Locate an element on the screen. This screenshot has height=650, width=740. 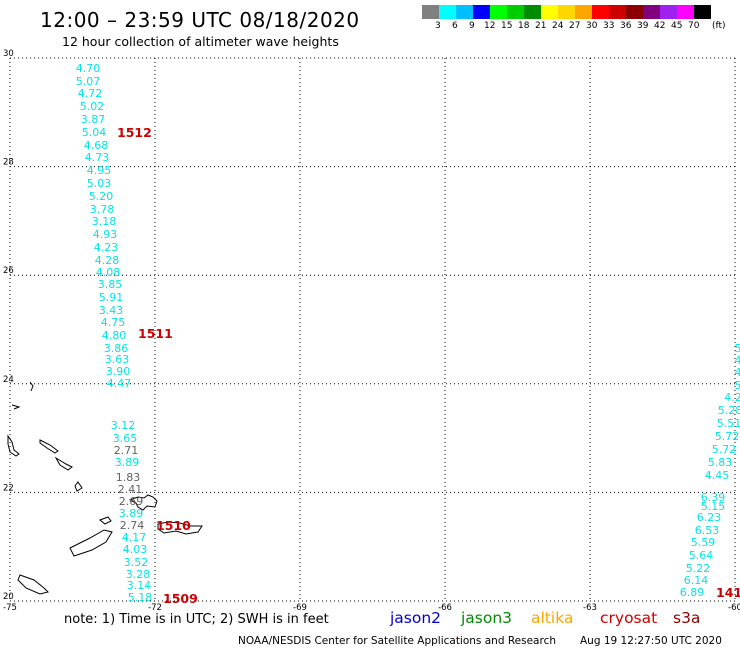
lon-label: -75 is located at coordinates (10, 608).